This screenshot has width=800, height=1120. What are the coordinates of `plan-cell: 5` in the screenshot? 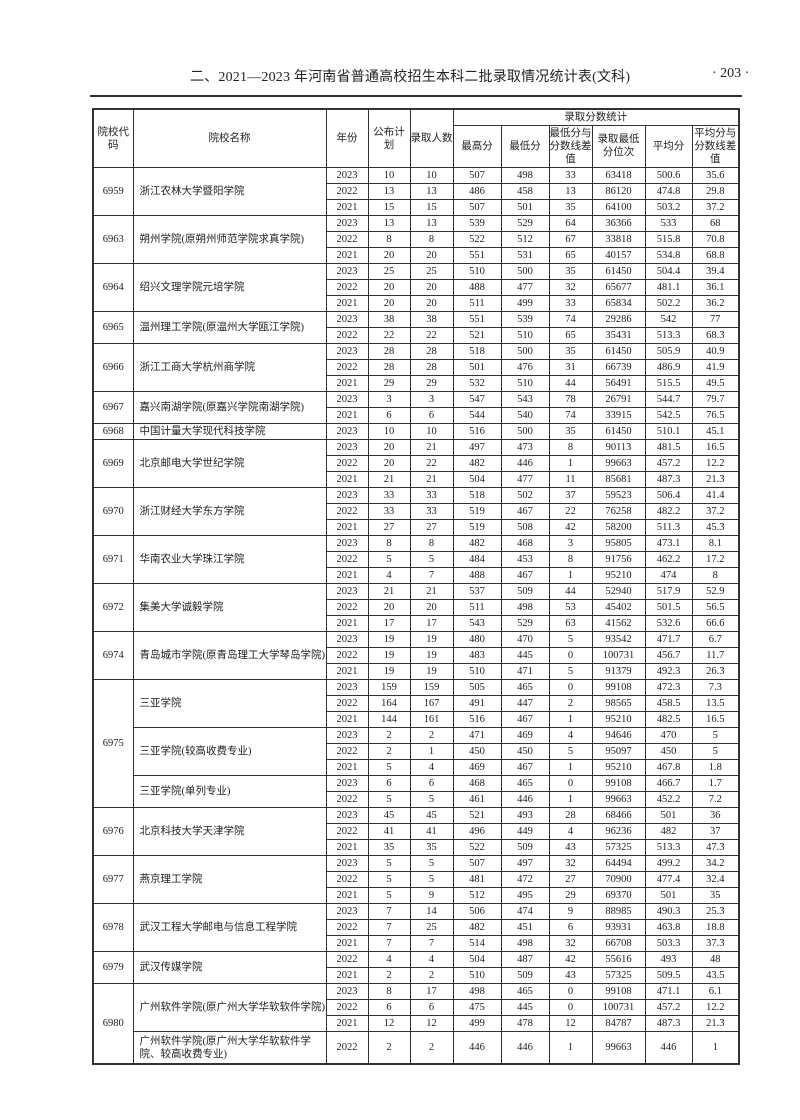 It's located at (389, 863).